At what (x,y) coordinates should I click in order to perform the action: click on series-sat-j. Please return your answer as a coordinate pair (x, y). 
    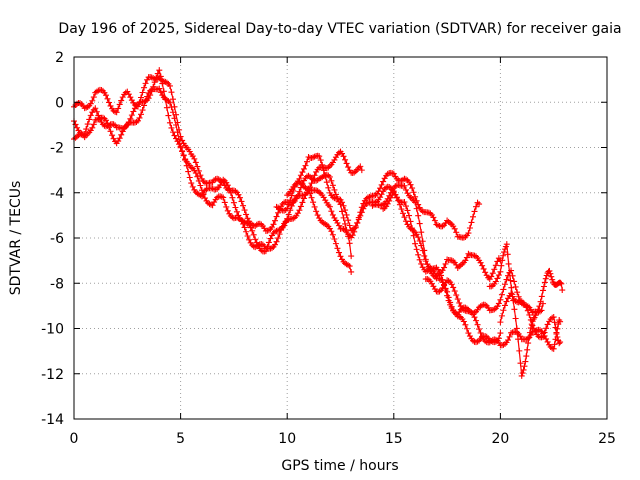
    Looking at the image, I should click on (530, 318).